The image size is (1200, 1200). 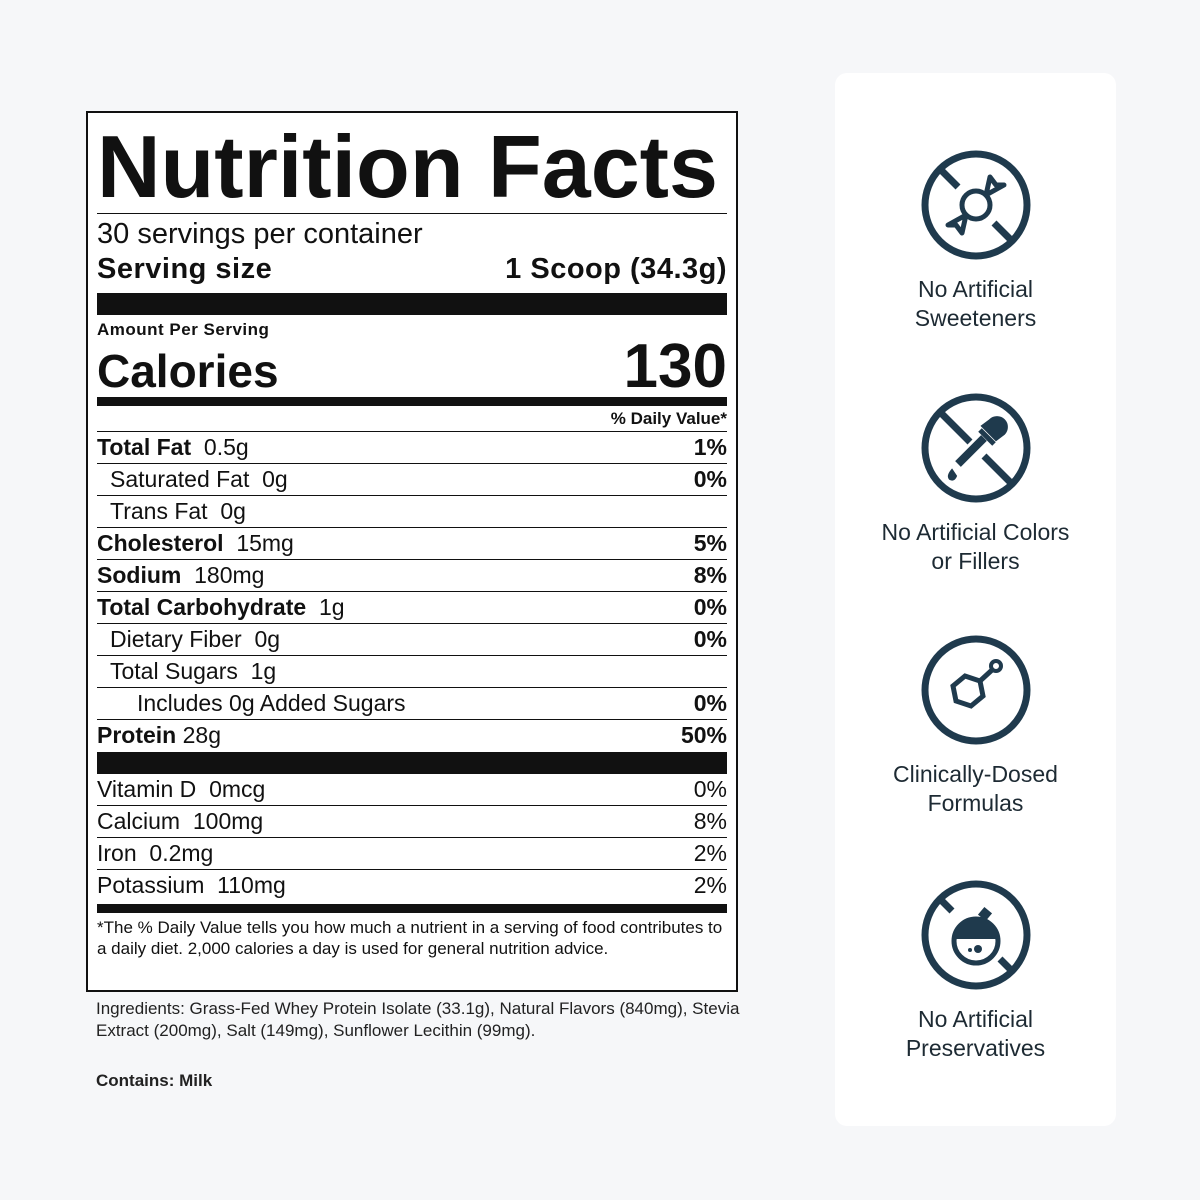 I want to click on nutrient-row: Sodium 180mg 8%, so click(x=412, y=576).